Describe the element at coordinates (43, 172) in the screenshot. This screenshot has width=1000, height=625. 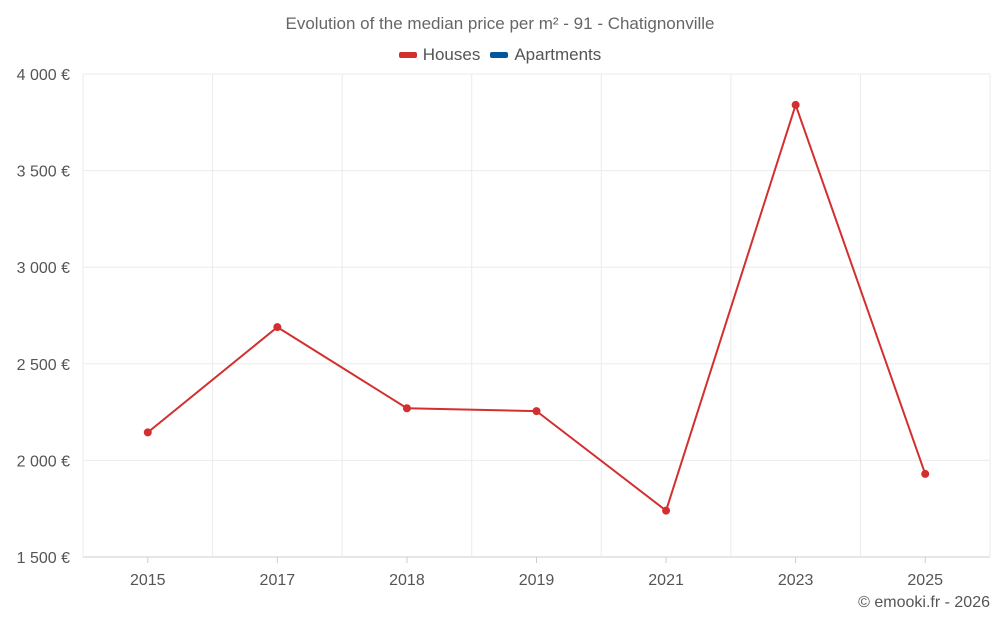
I see `y-tick-label: 3 500 €` at that location.